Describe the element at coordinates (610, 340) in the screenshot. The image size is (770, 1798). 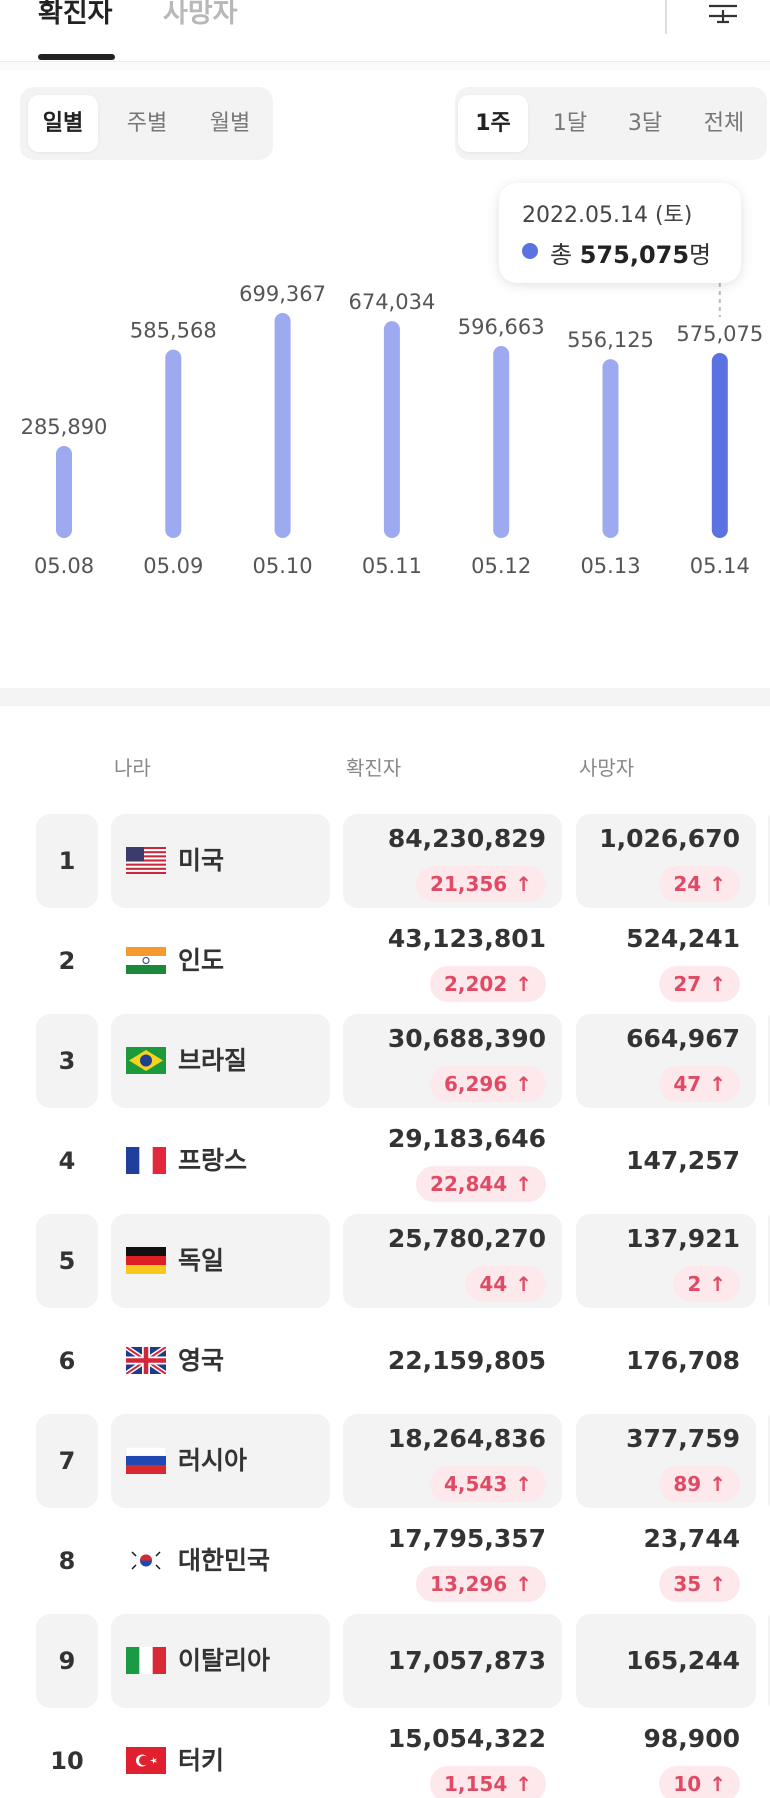
I see `bar-value-label: 556,125` at that location.